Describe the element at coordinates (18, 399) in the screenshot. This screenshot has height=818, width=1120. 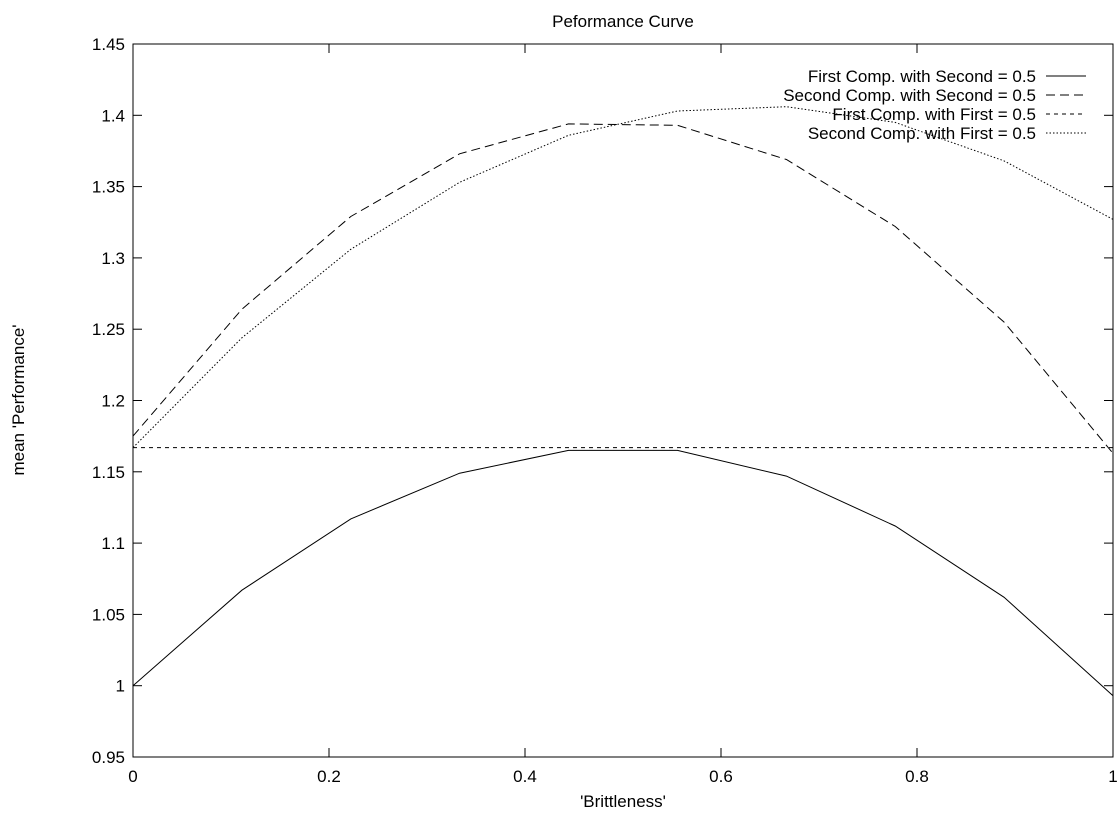
I see `y-axis-title: mean 'Performance'` at that location.